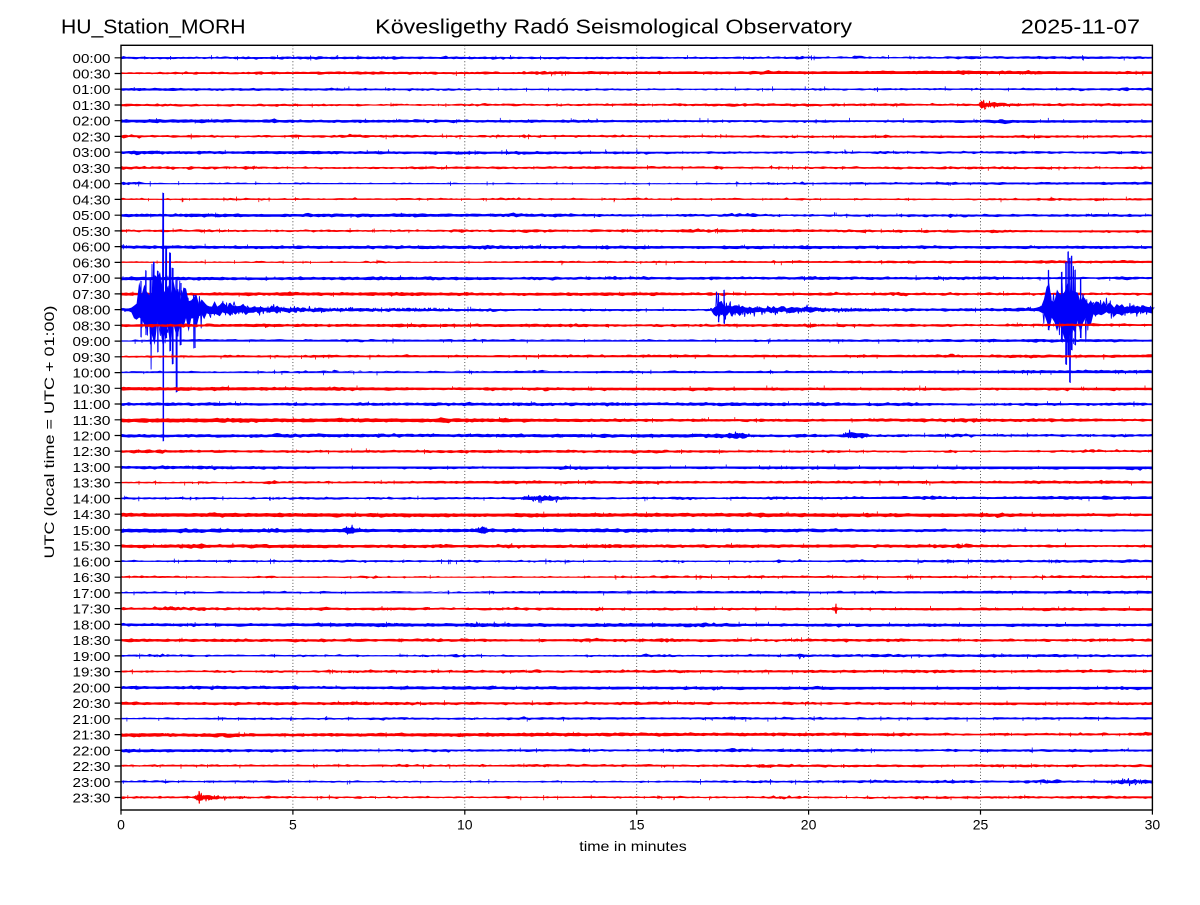 This screenshot has height=905, width=1200. I want to click on svg-text: 01:00, so click(92, 89).